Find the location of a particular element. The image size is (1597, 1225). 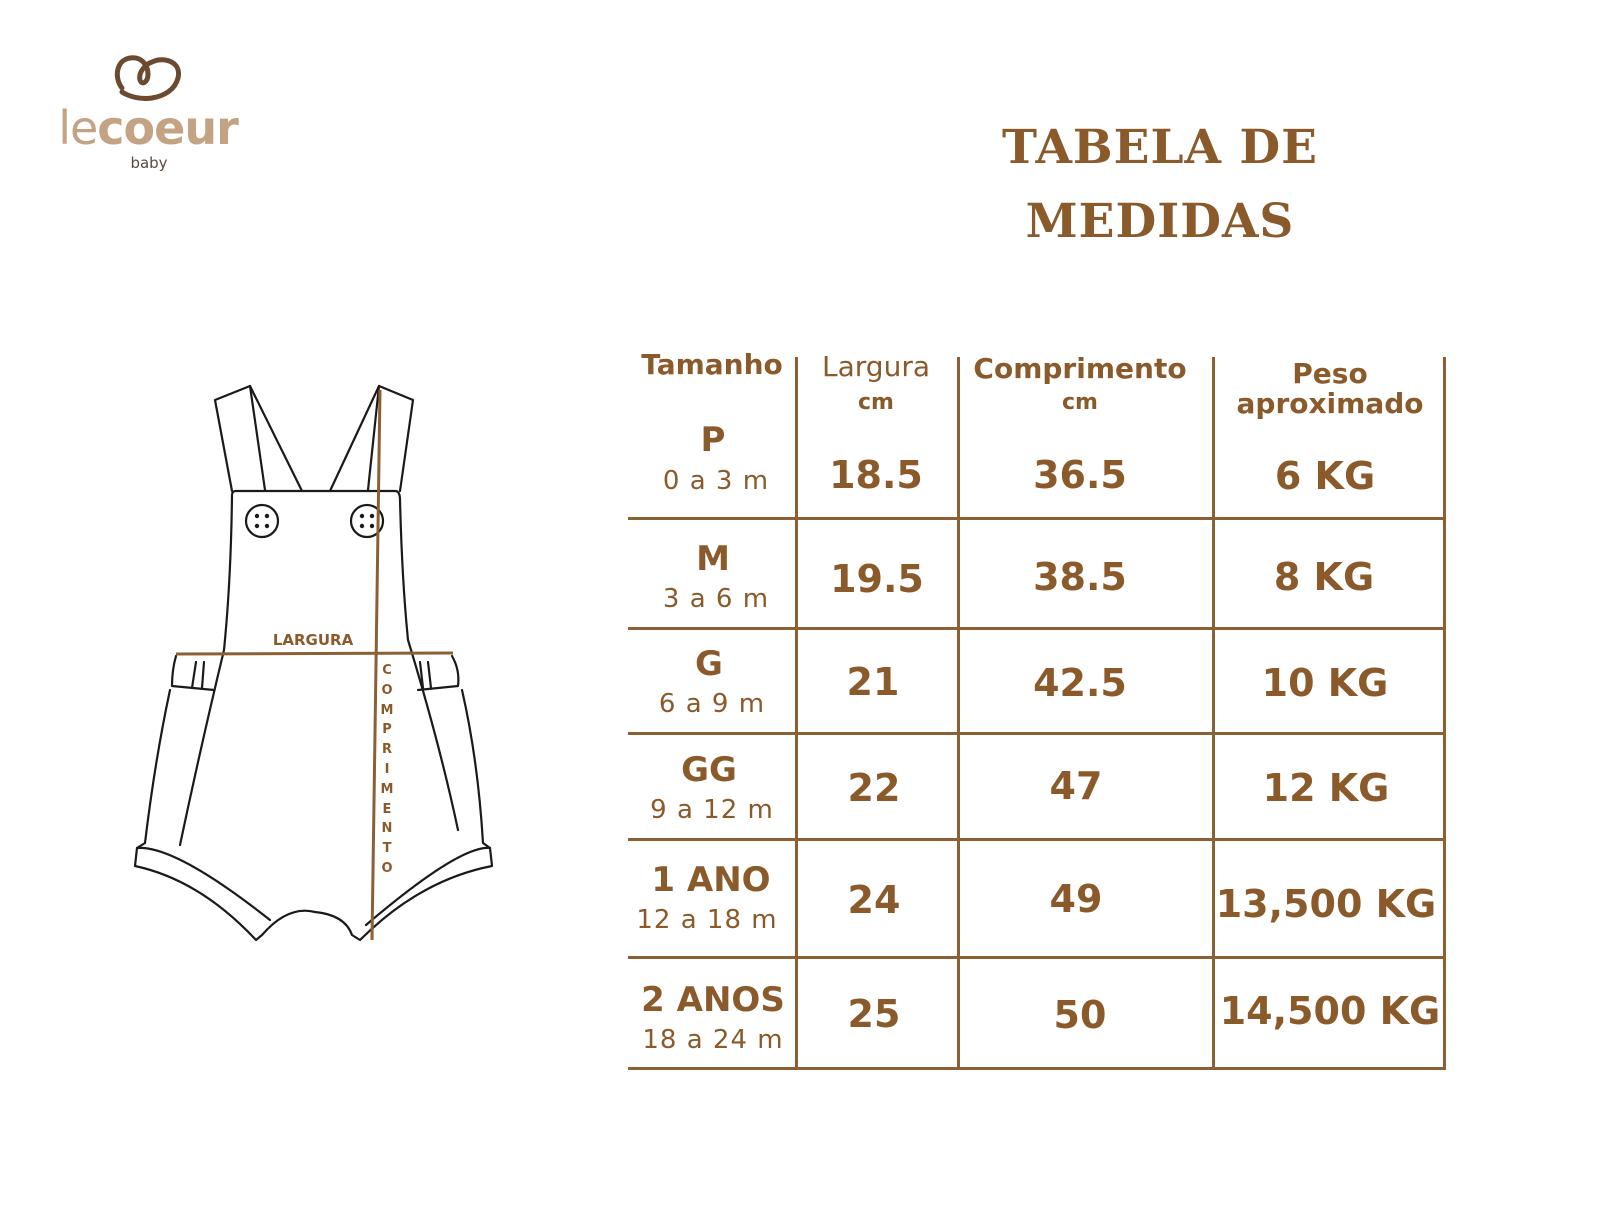

row-weight: 6 KG is located at coordinates (1325, 476).